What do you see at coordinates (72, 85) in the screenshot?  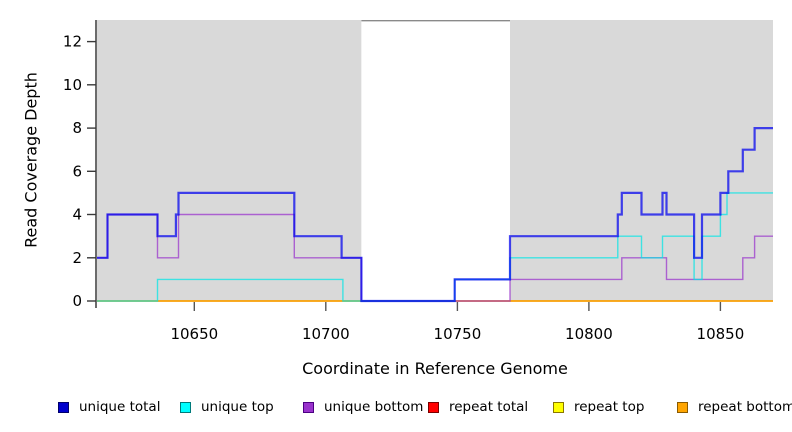 I see `y-tick-label: 10` at bounding box center [72, 85].